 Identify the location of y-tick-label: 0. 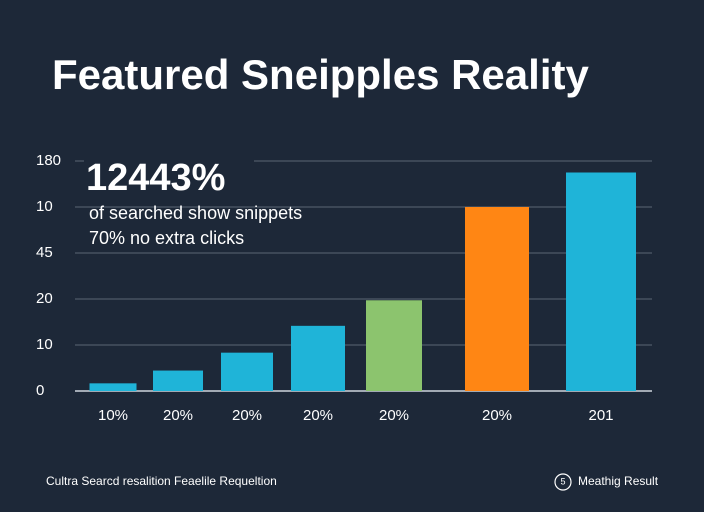
(40, 390).